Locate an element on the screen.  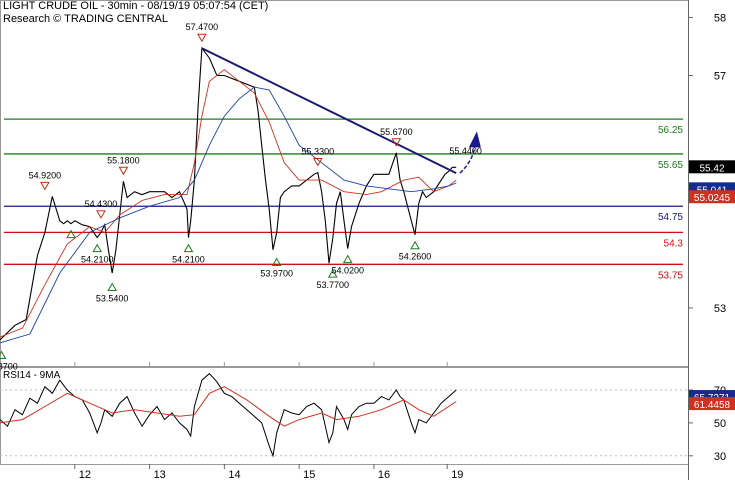
resistance-level-label: 56.25 is located at coordinates (670, 130).